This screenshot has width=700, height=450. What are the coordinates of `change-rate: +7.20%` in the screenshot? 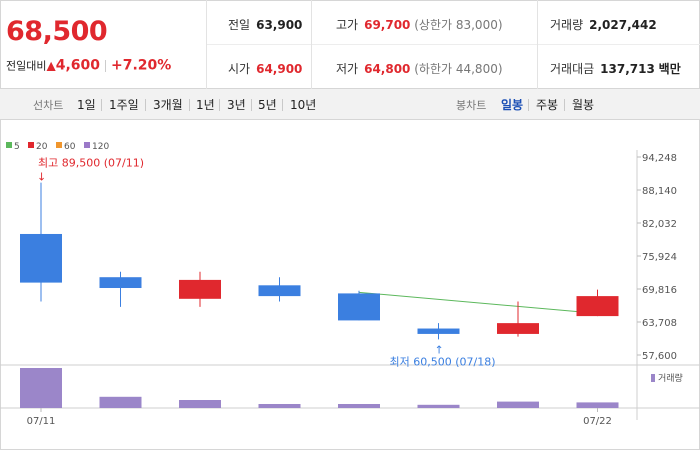 It's located at (141, 65).